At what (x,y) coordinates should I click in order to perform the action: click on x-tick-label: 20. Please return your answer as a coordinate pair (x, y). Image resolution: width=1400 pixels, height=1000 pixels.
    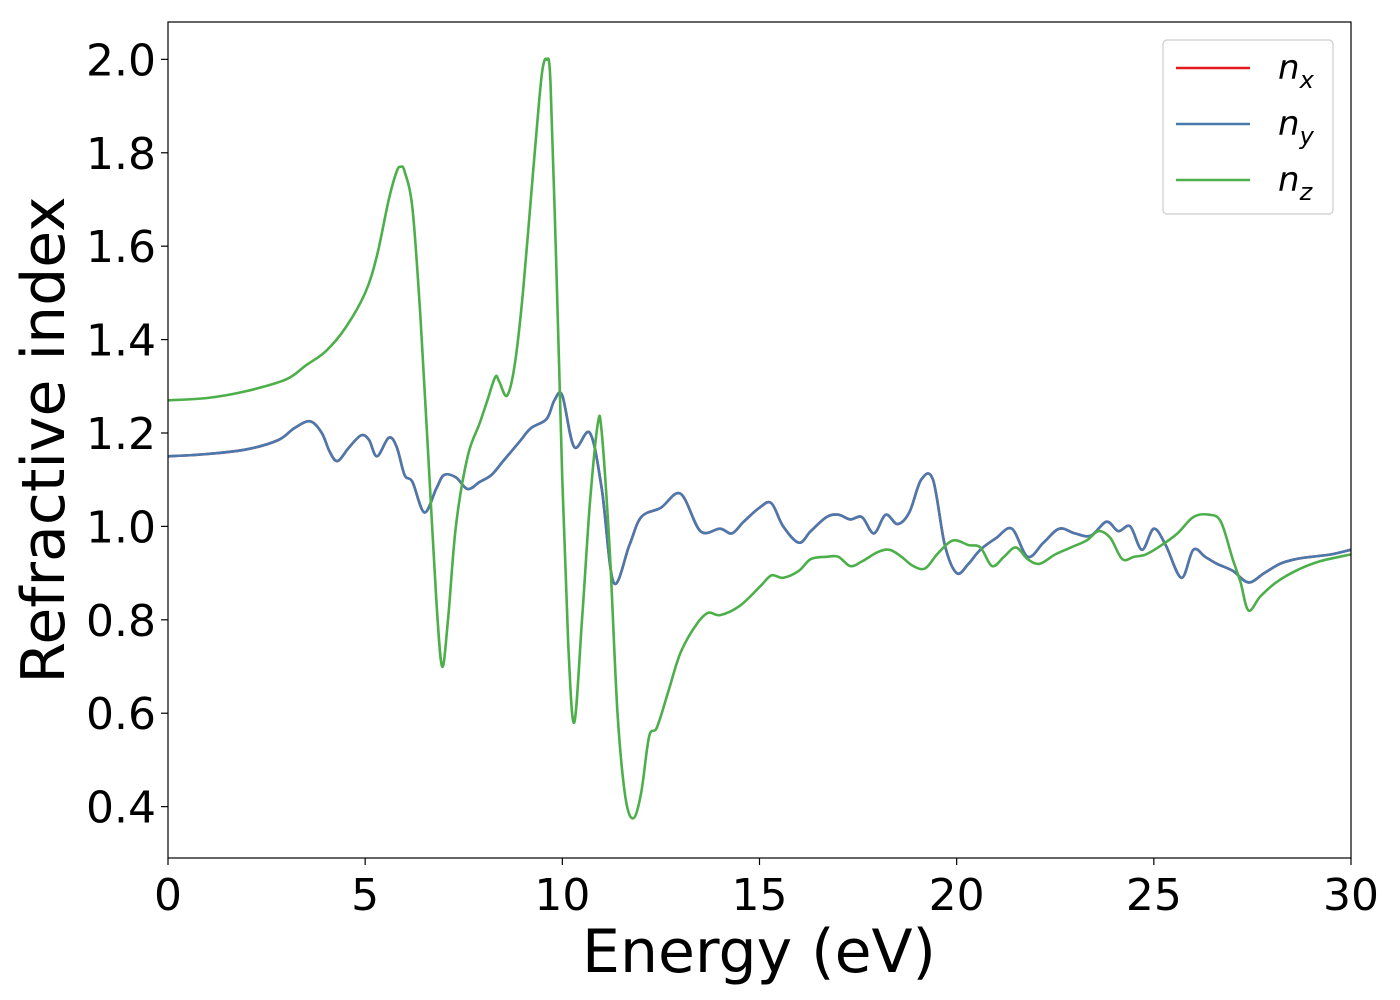
    Looking at the image, I should click on (957, 895).